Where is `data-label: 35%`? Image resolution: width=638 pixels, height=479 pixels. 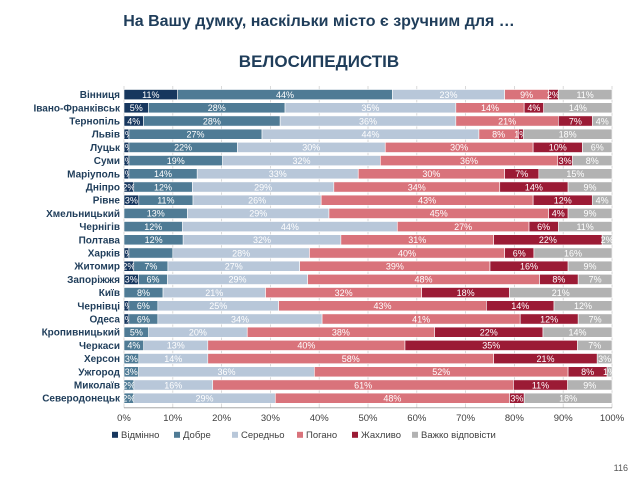 data-label: 35% is located at coordinates (370, 108).